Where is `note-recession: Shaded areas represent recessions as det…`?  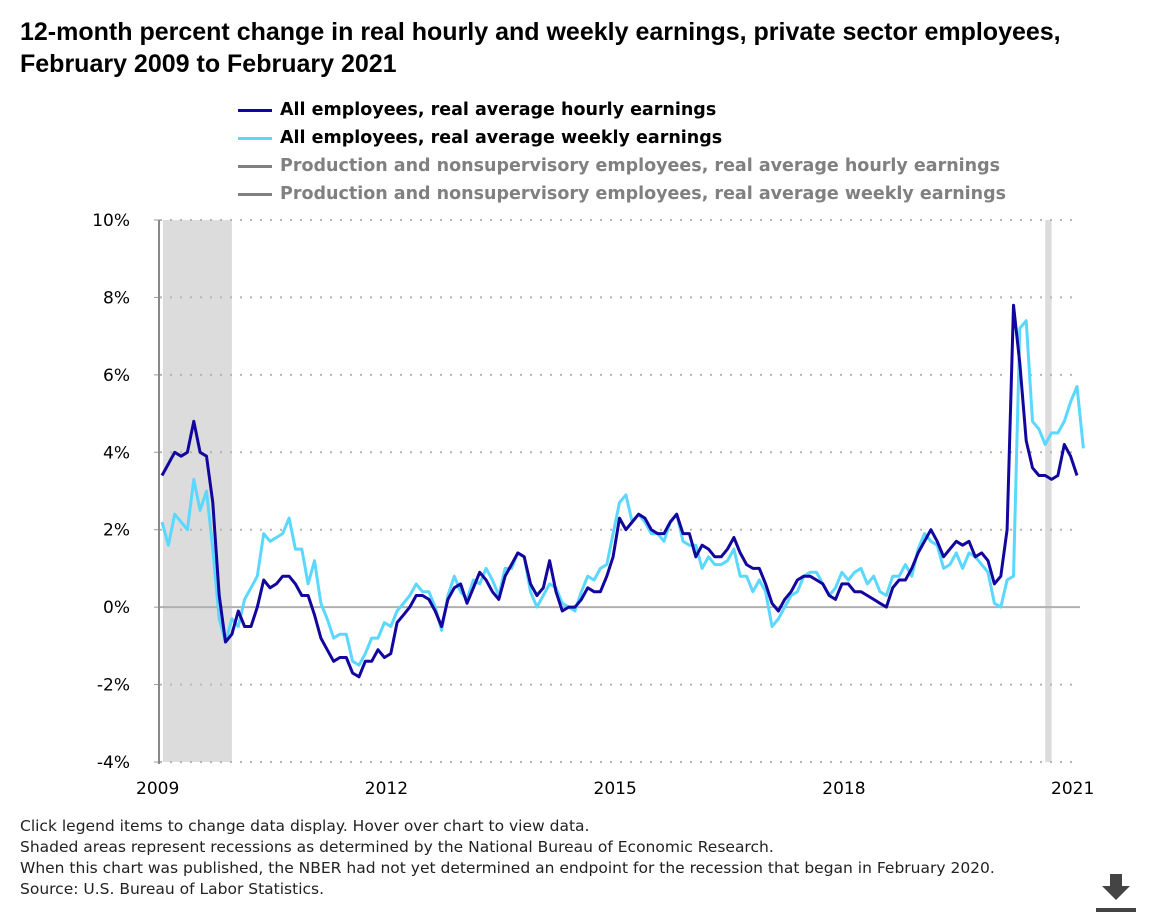
note-recession: Shaded areas represent recessions as det… is located at coordinates (397, 847).